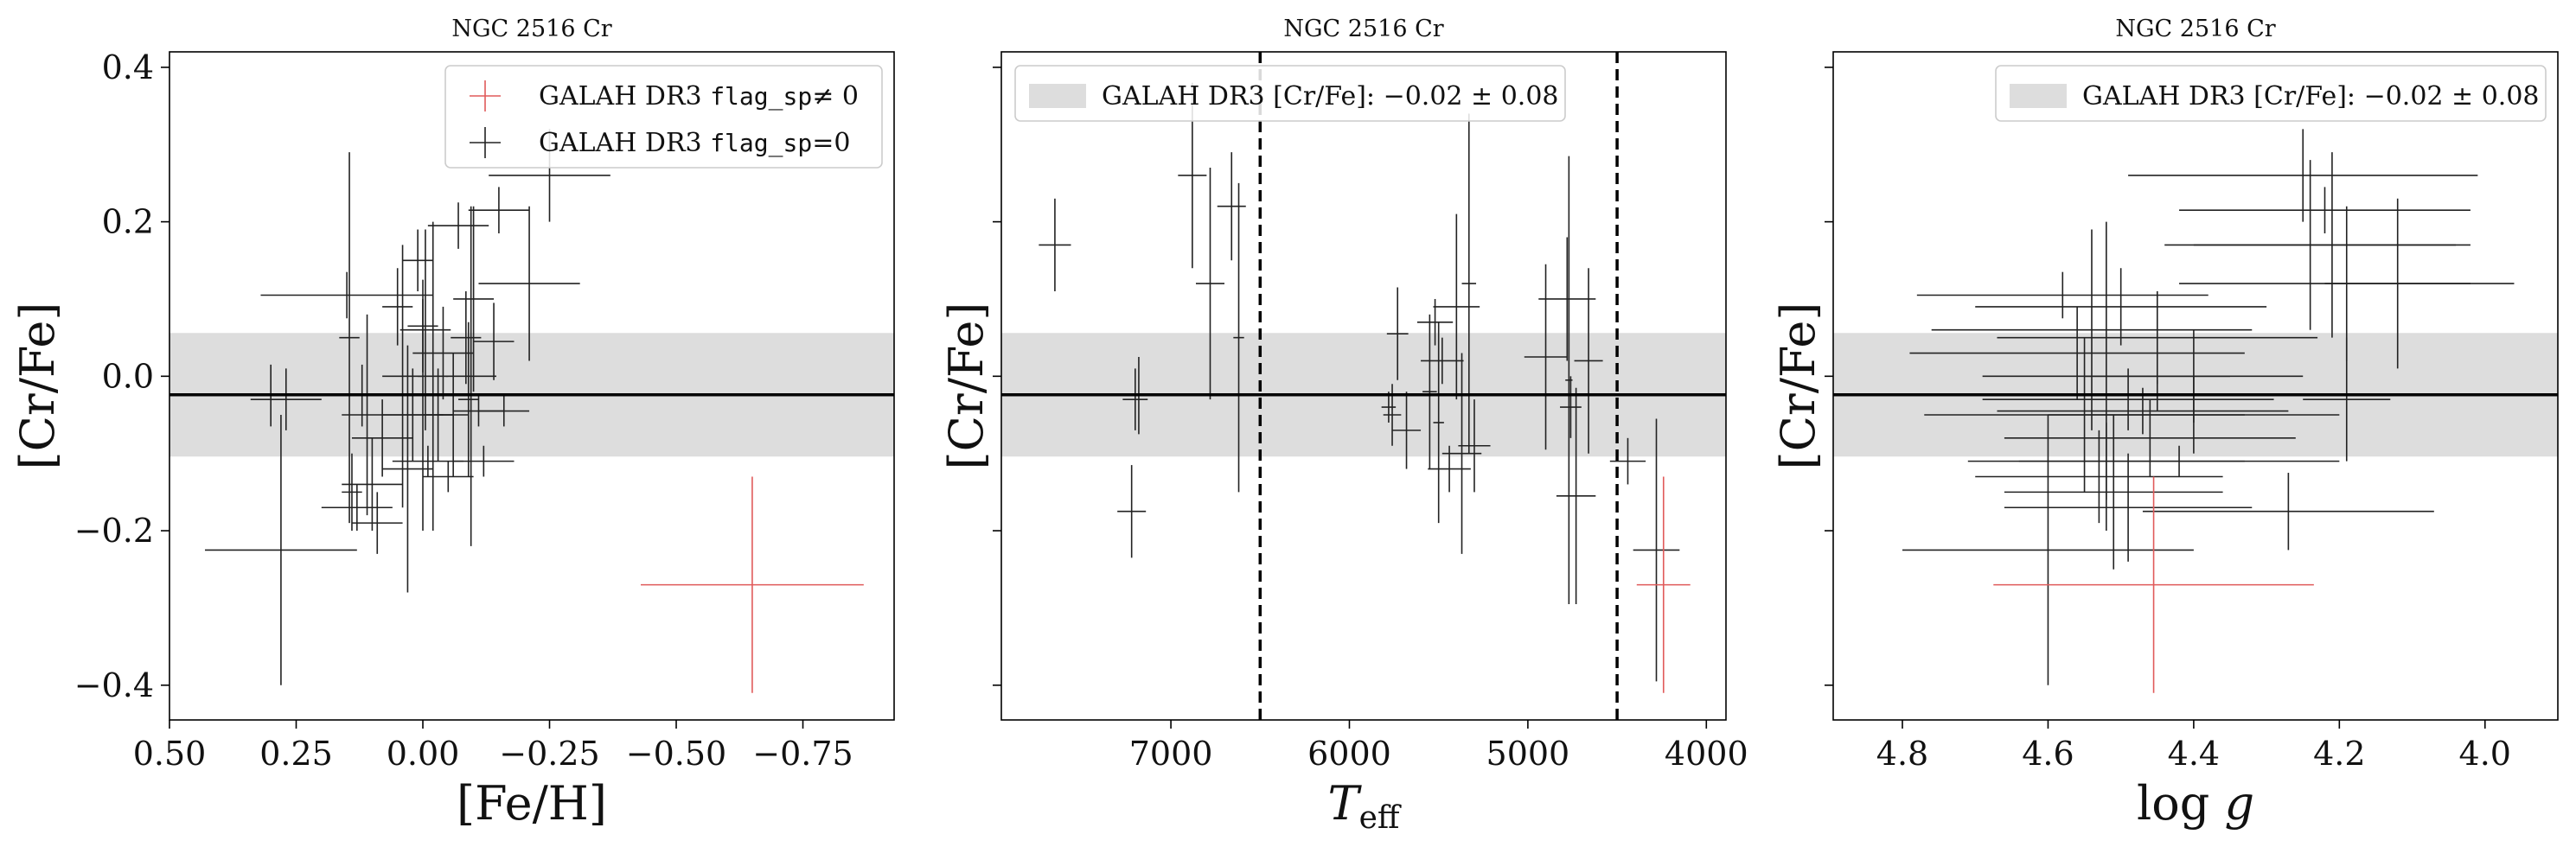 This screenshot has height=847, width=2576. I want to click on legend-label: GALAH DR3 flag_sp≠ 0, so click(699, 96).